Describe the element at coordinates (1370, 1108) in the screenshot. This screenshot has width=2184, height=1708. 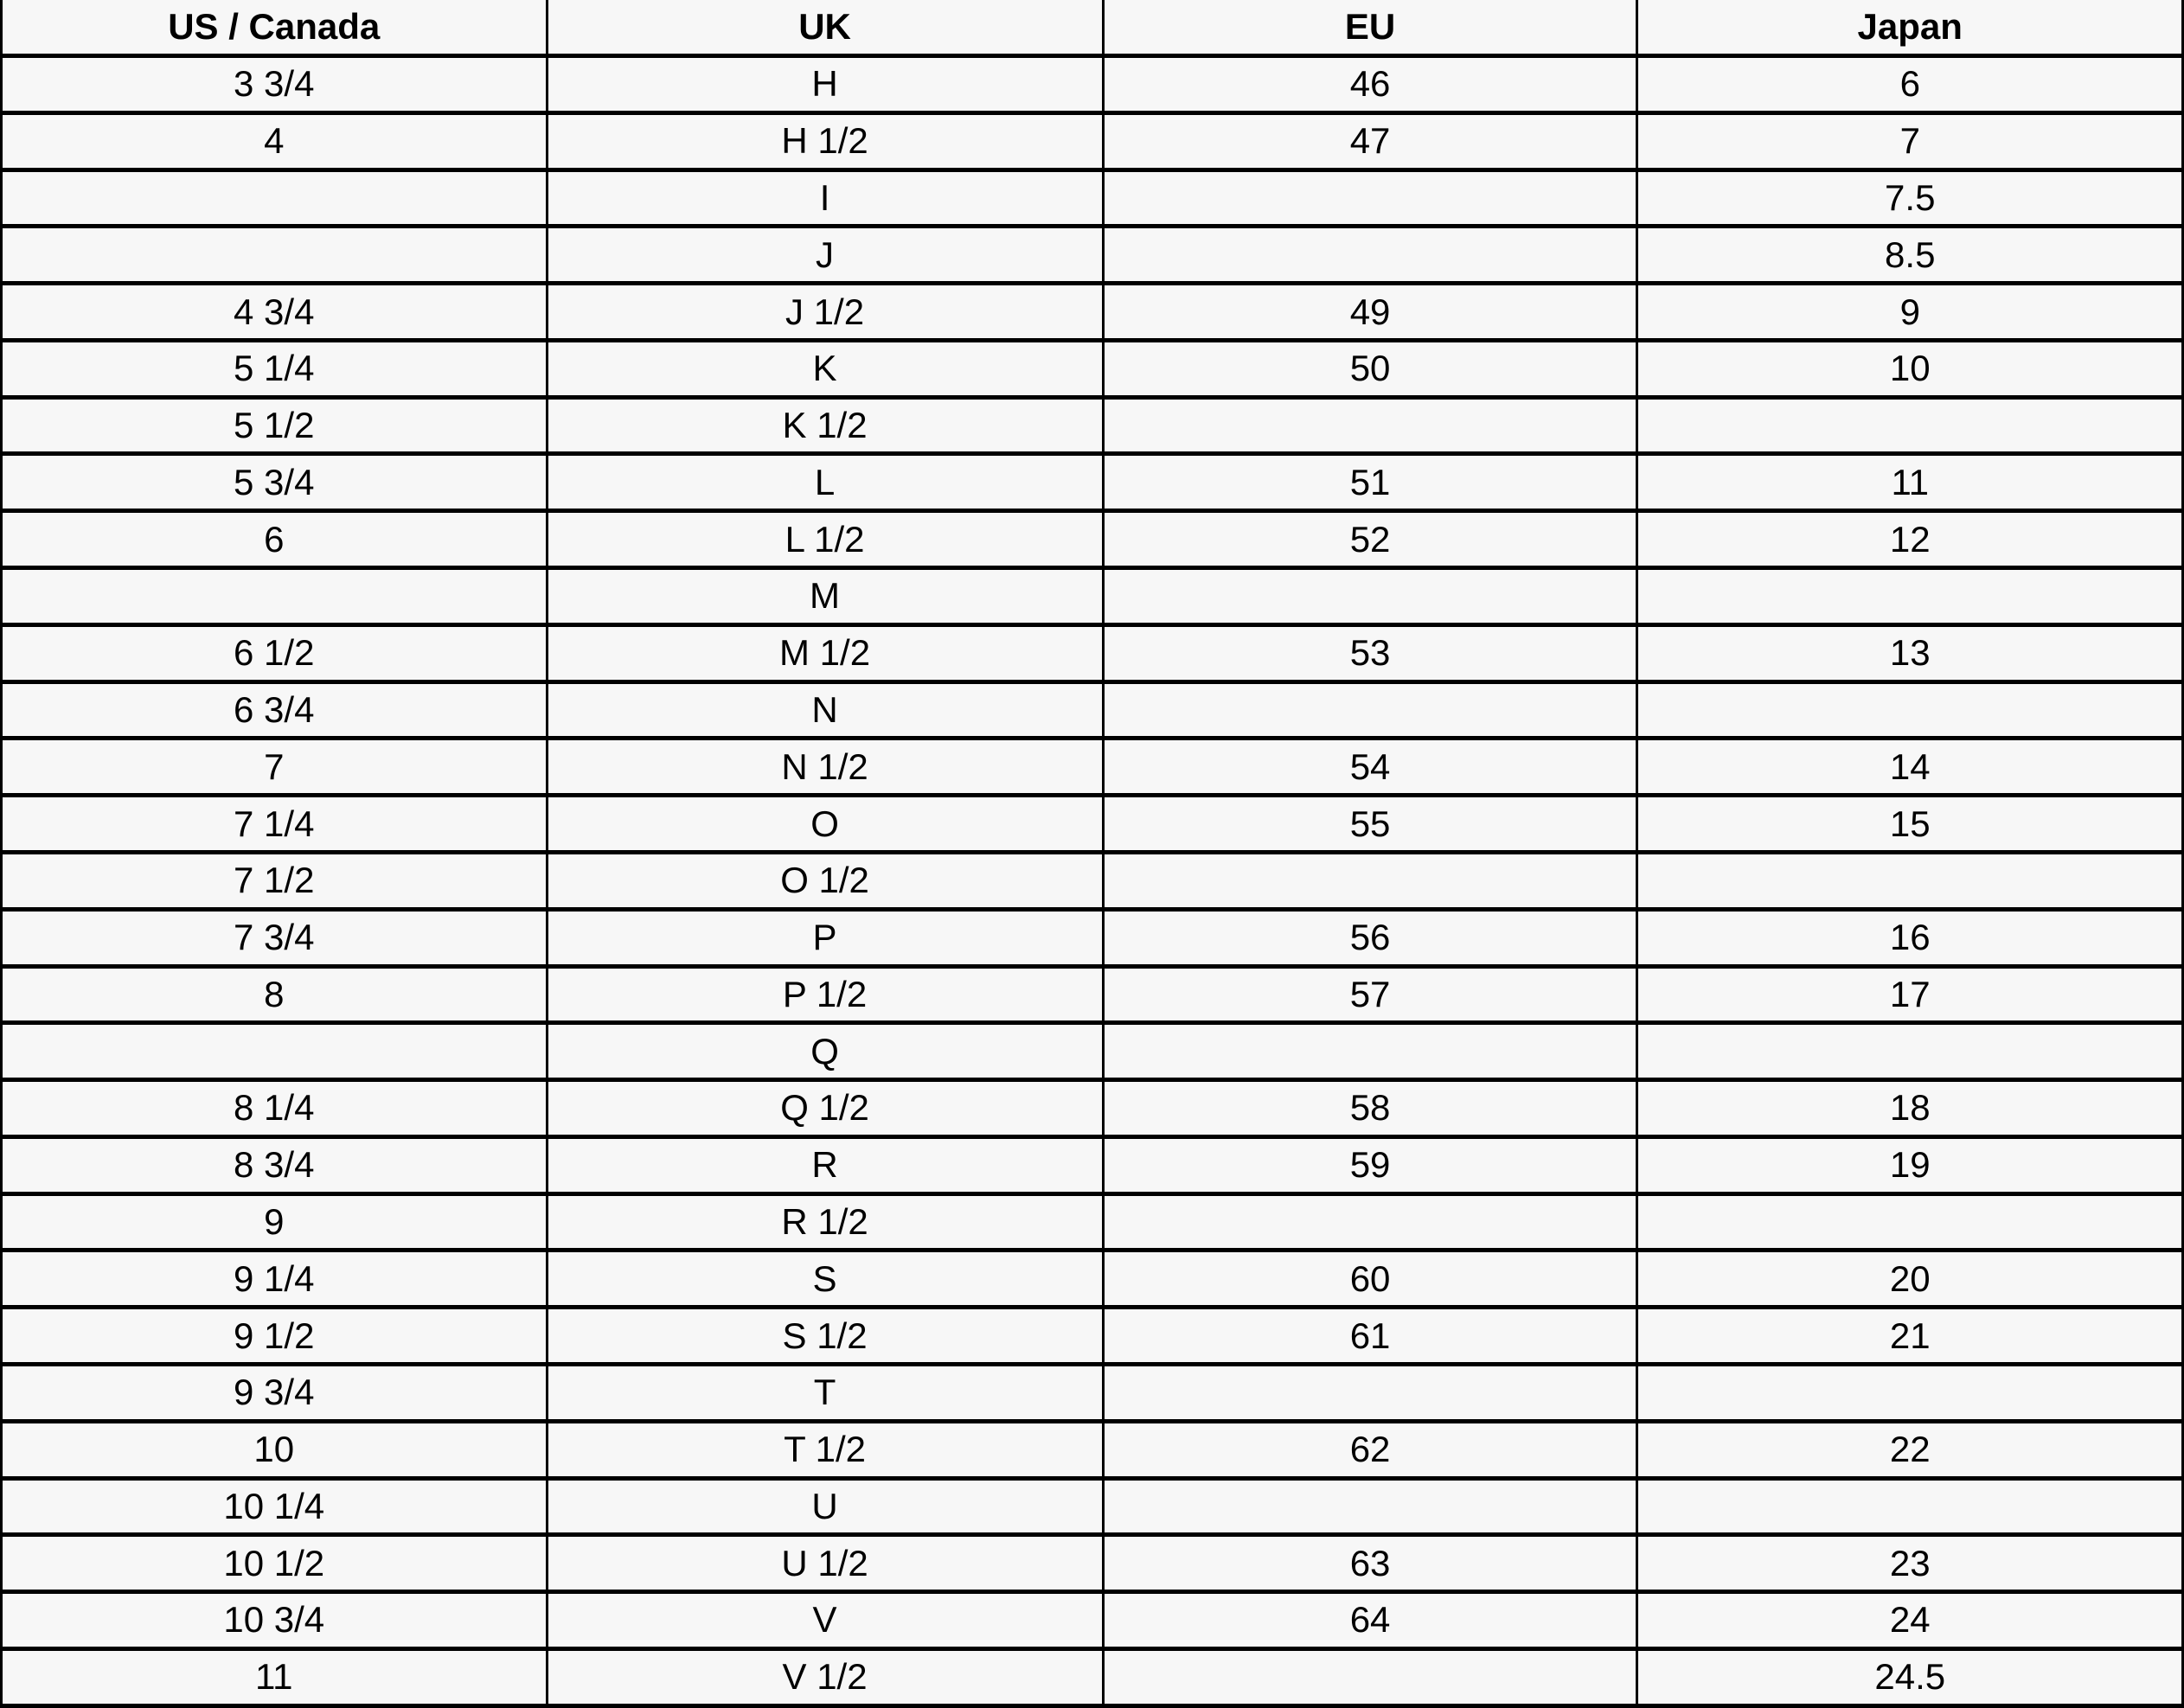
I see `table-cell: 58` at that location.